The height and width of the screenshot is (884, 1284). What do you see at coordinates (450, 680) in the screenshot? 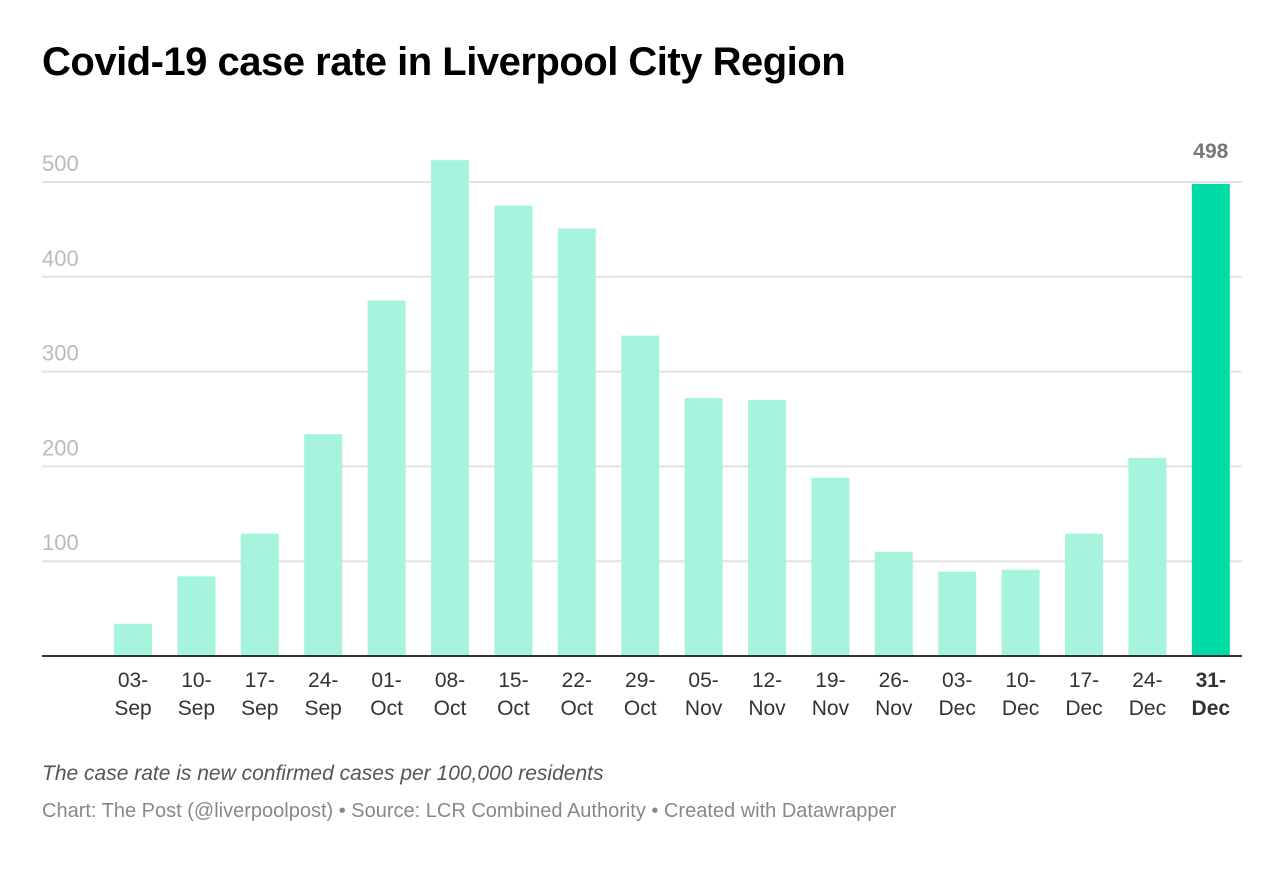
I see `x-tick-label: 08-` at bounding box center [450, 680].